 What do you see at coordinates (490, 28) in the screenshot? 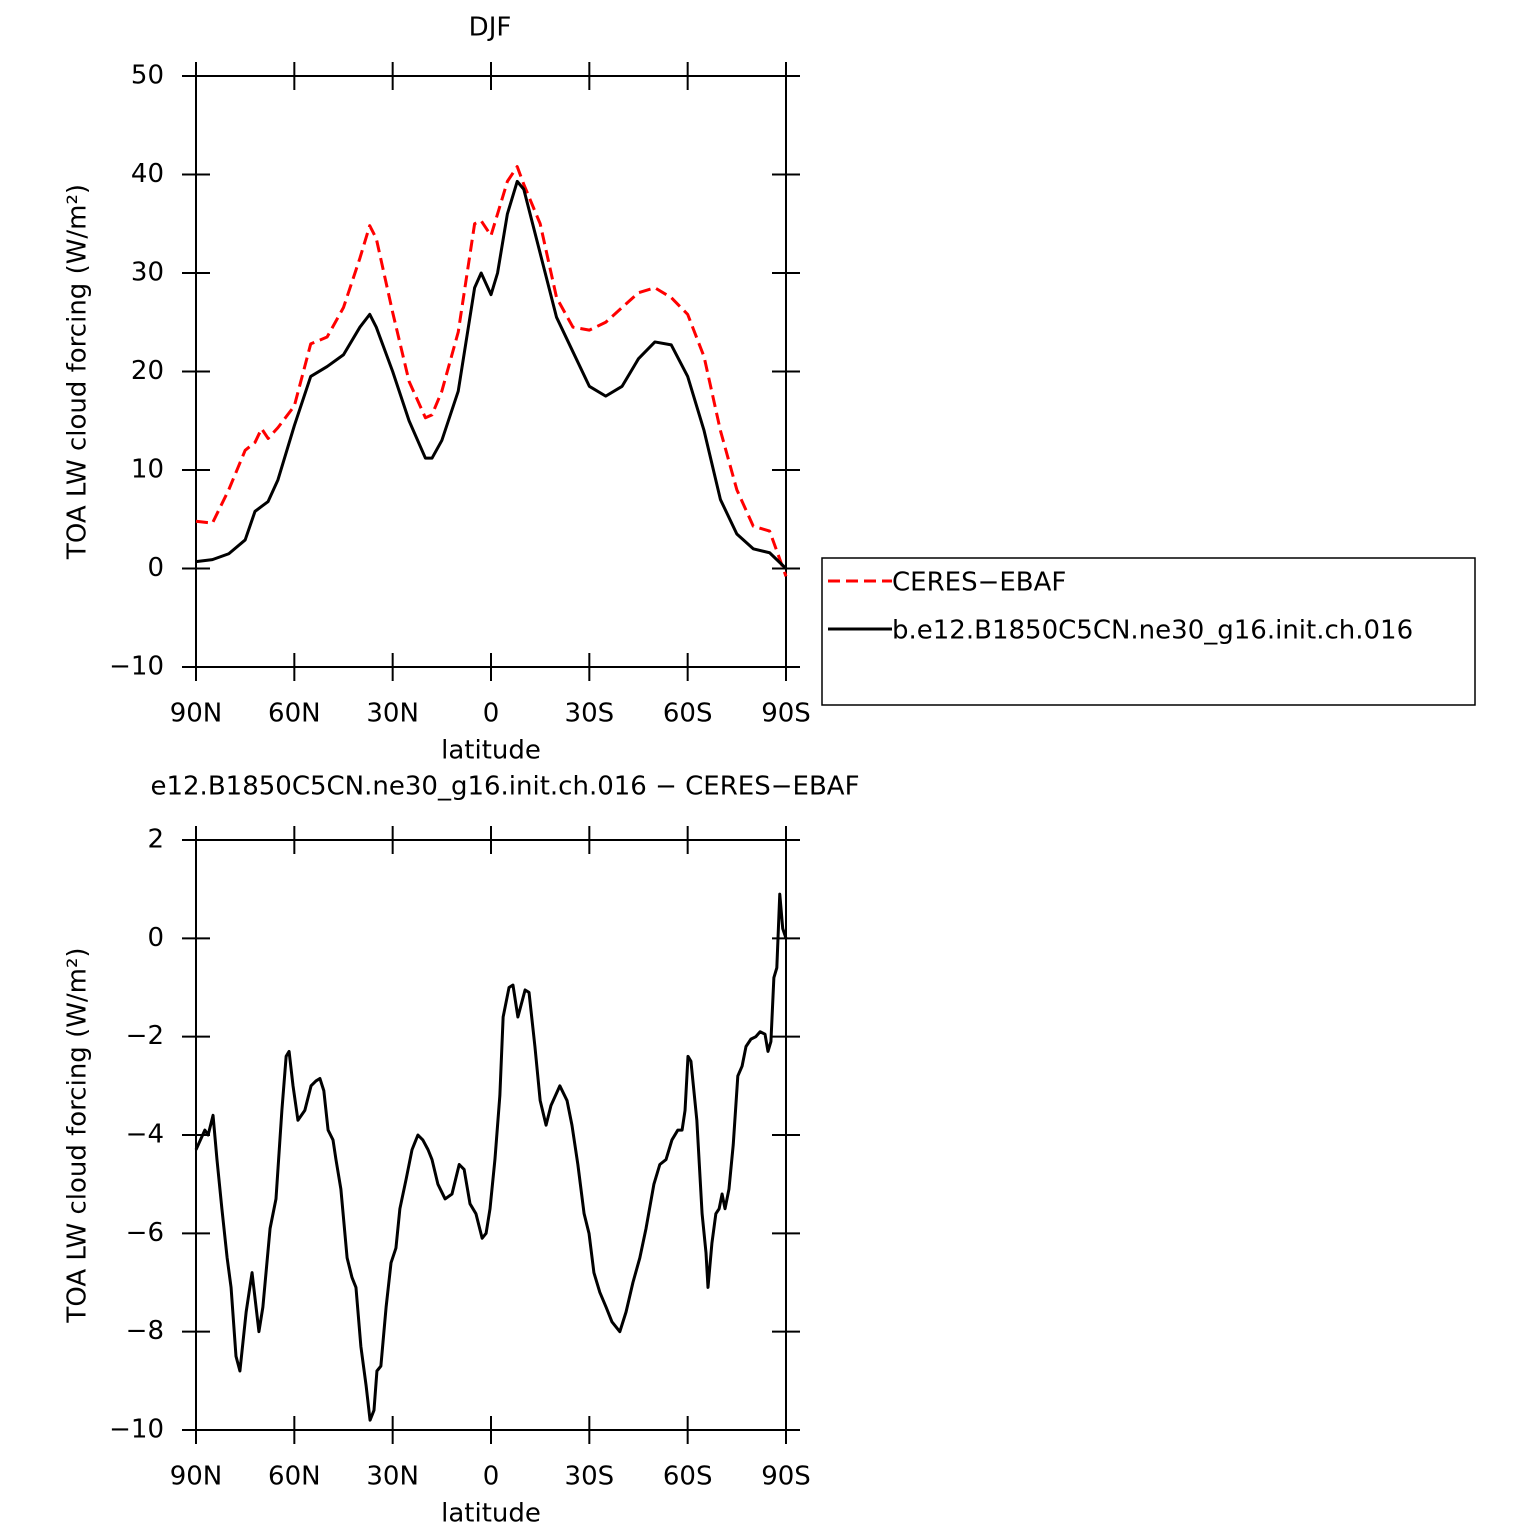
I see `chart-title: DJF` at bounding box center [490, 28].